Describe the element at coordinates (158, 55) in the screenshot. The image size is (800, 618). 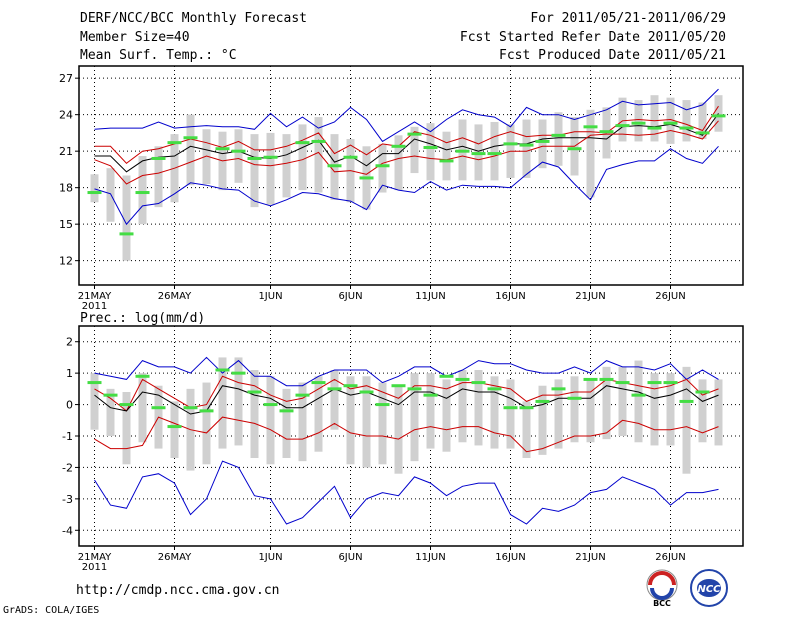
I see `variable-label: Mean Surf. Temp.: °C` at that location.